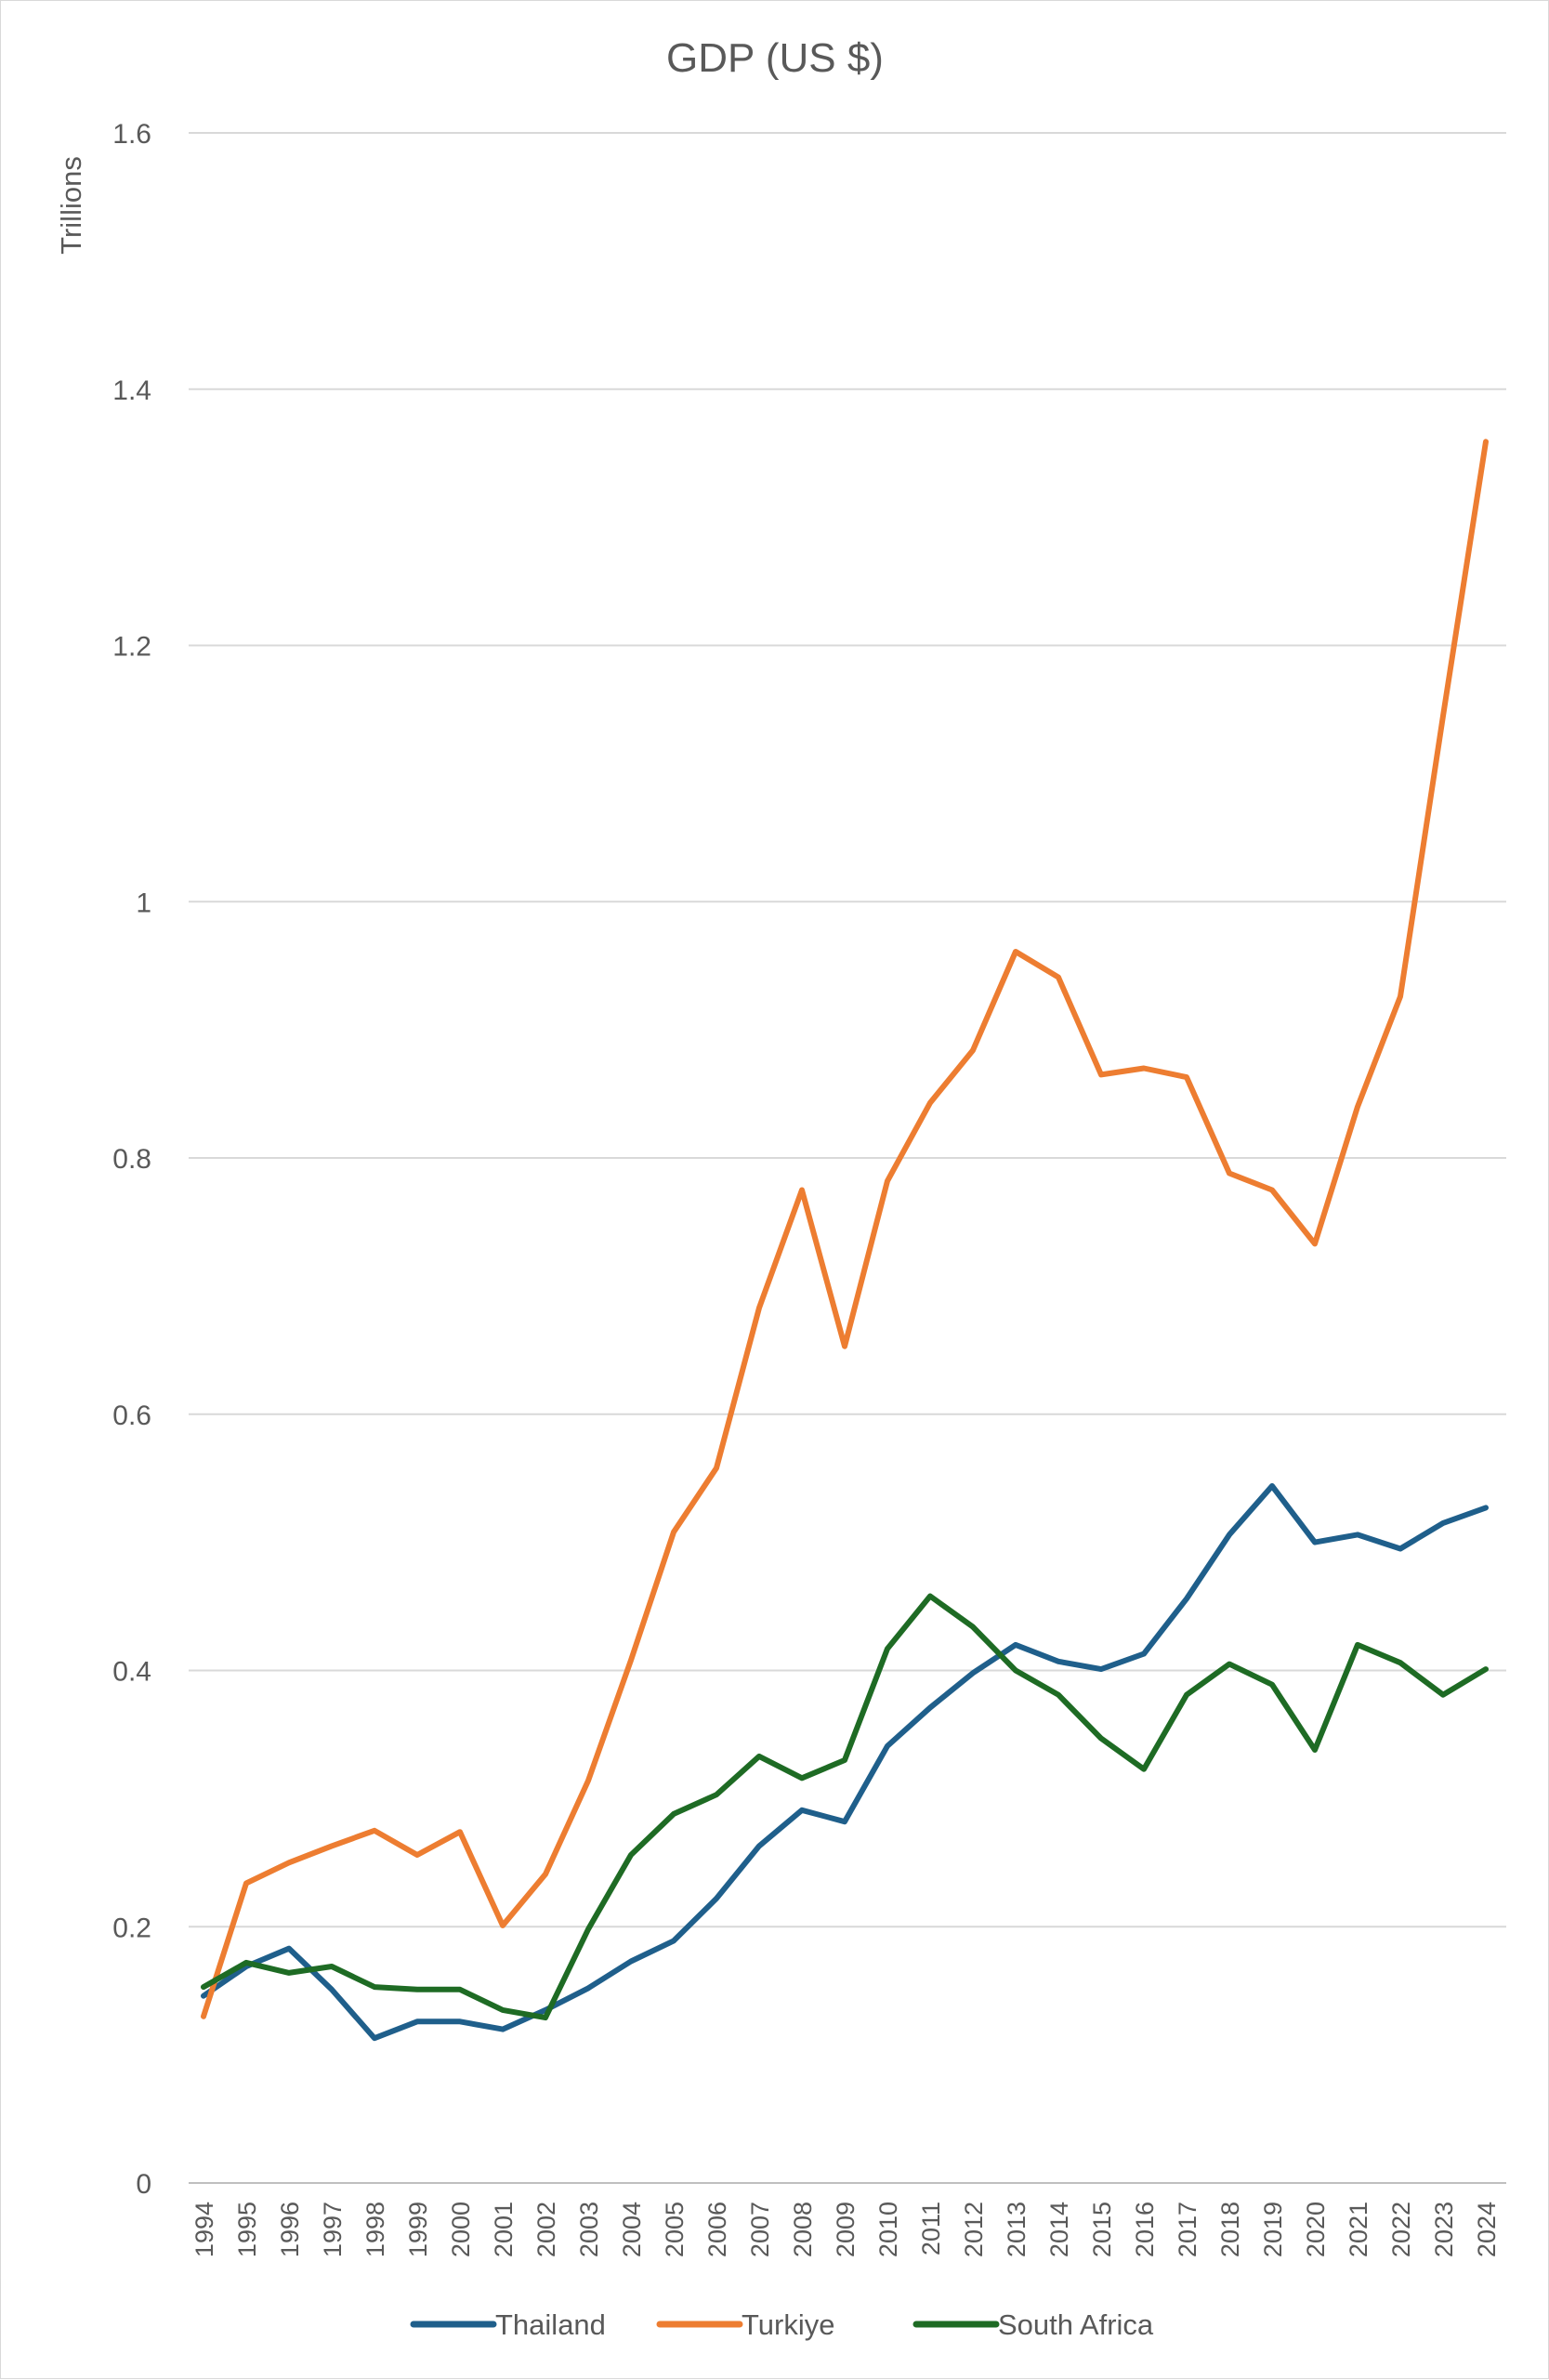  What do you see at coordinates (375, 2229) in the screenshot?
I see `x-tick-label: 1998` at bounding box center [375, 2229].